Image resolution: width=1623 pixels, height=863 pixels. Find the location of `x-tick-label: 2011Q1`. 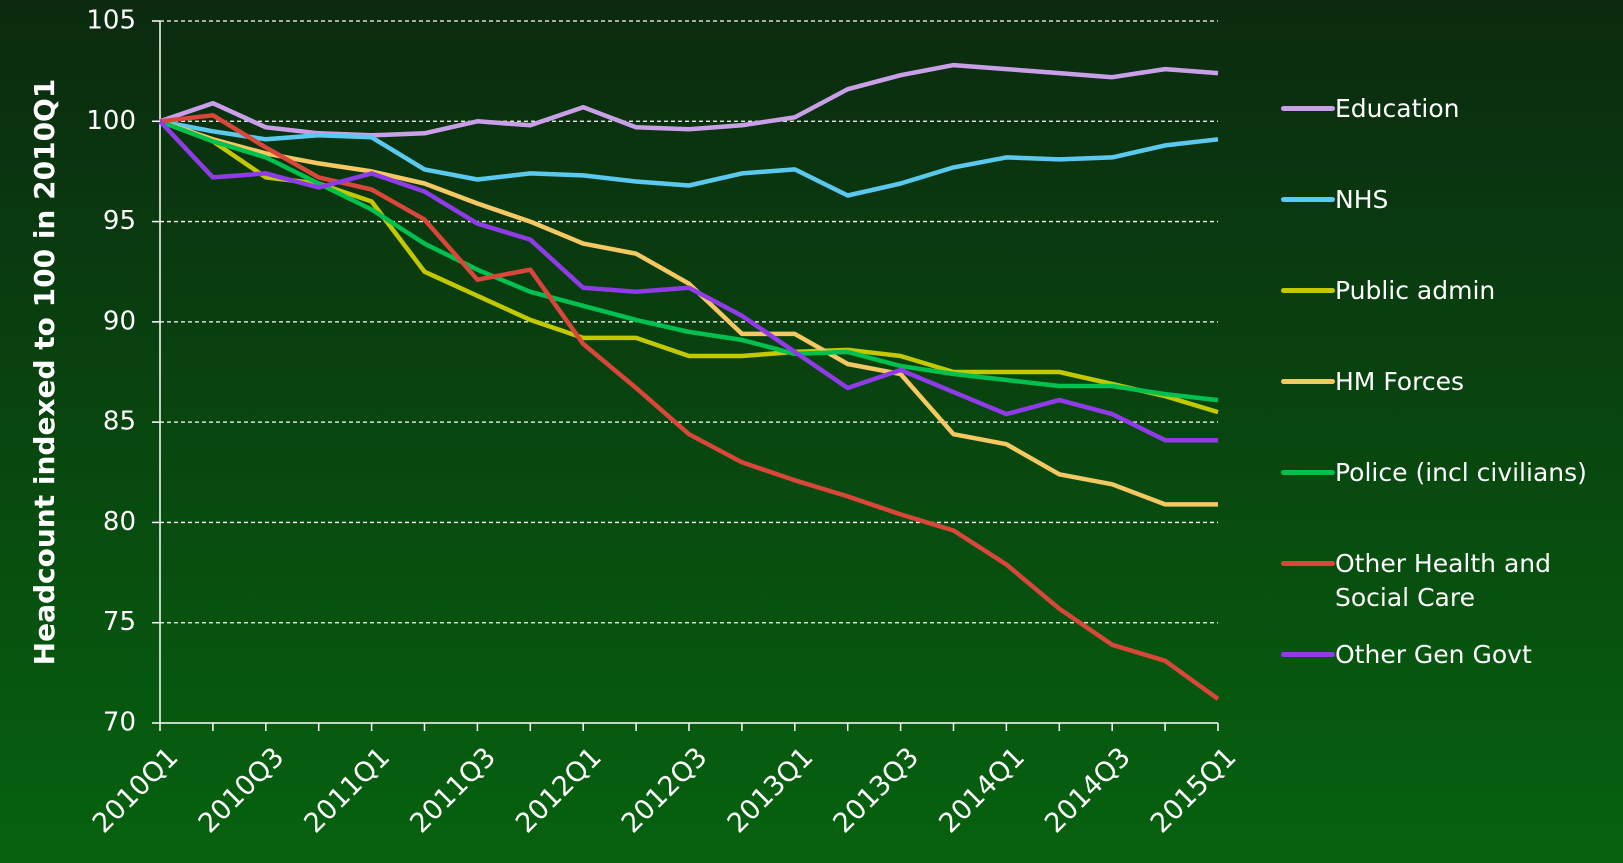

x-tick-label: 2011Q1 is located at coordinates (347, 791).